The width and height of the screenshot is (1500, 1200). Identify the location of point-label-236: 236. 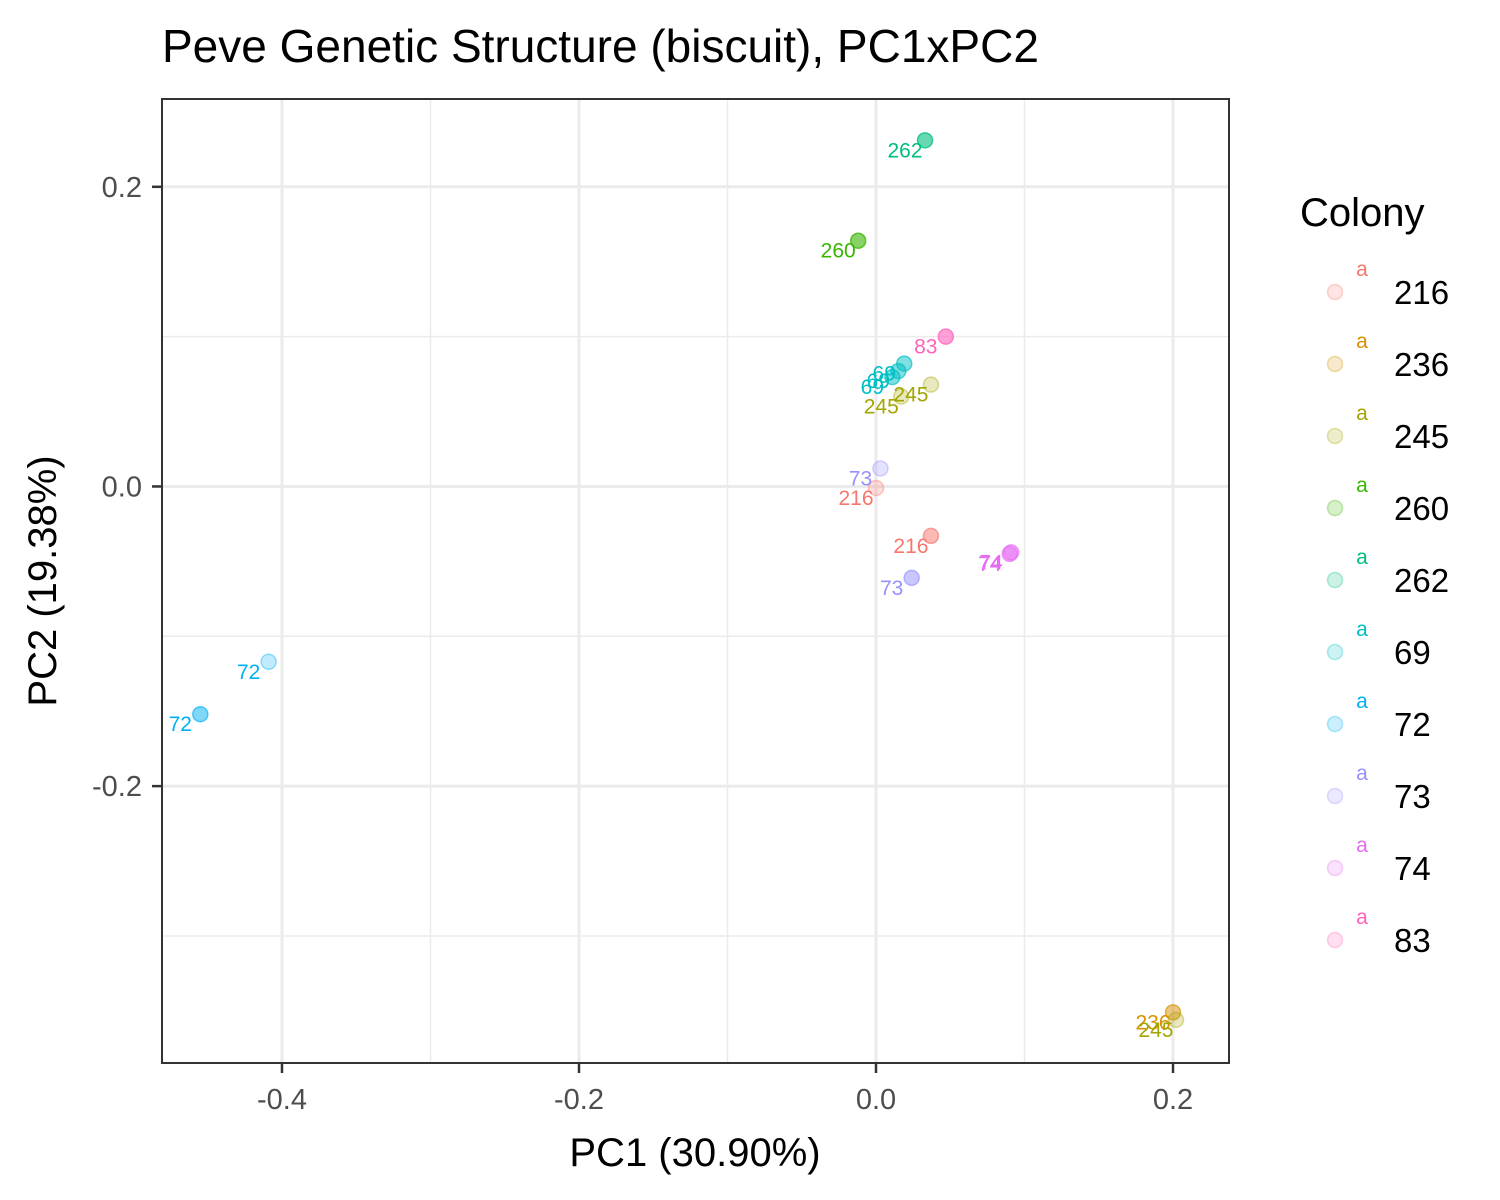
(1152, 1022).